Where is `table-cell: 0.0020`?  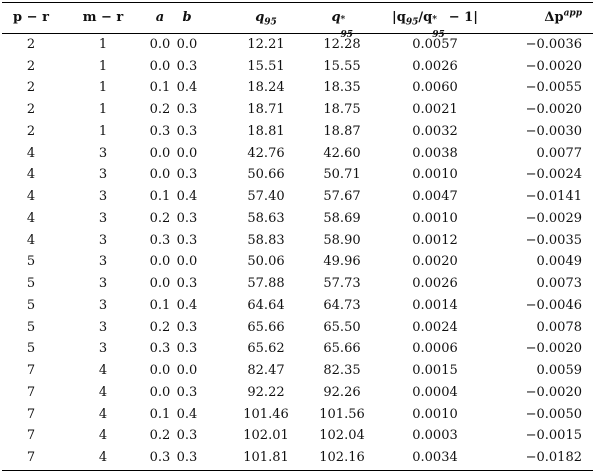
table-cell: 0.0020 is located at coordinates (435, 262).